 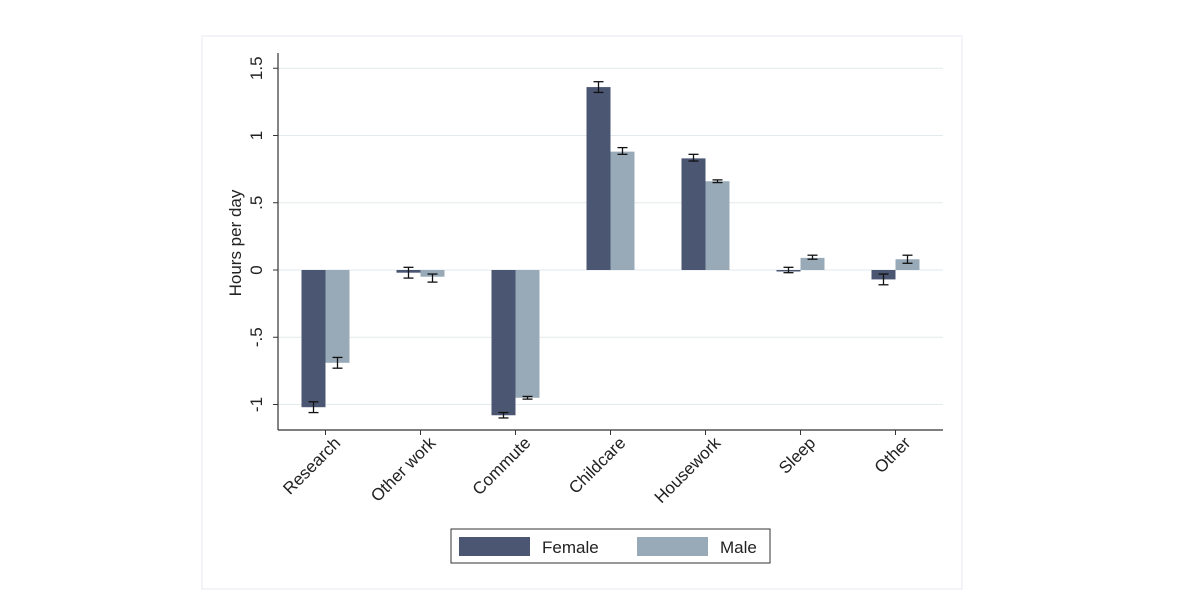 I want to click on y-tick-label: 1.5, so click(x=256, y=68).